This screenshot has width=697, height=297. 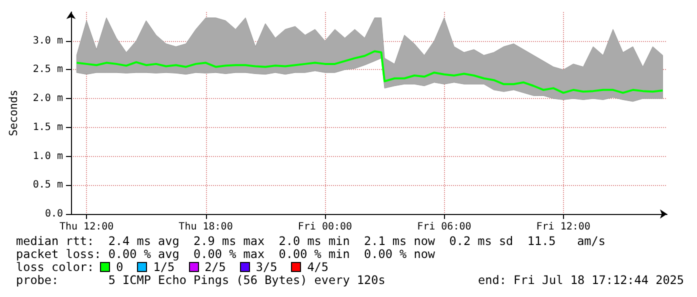 I want to click on y-tick-label: 0.0, so click(x=53, y=214).